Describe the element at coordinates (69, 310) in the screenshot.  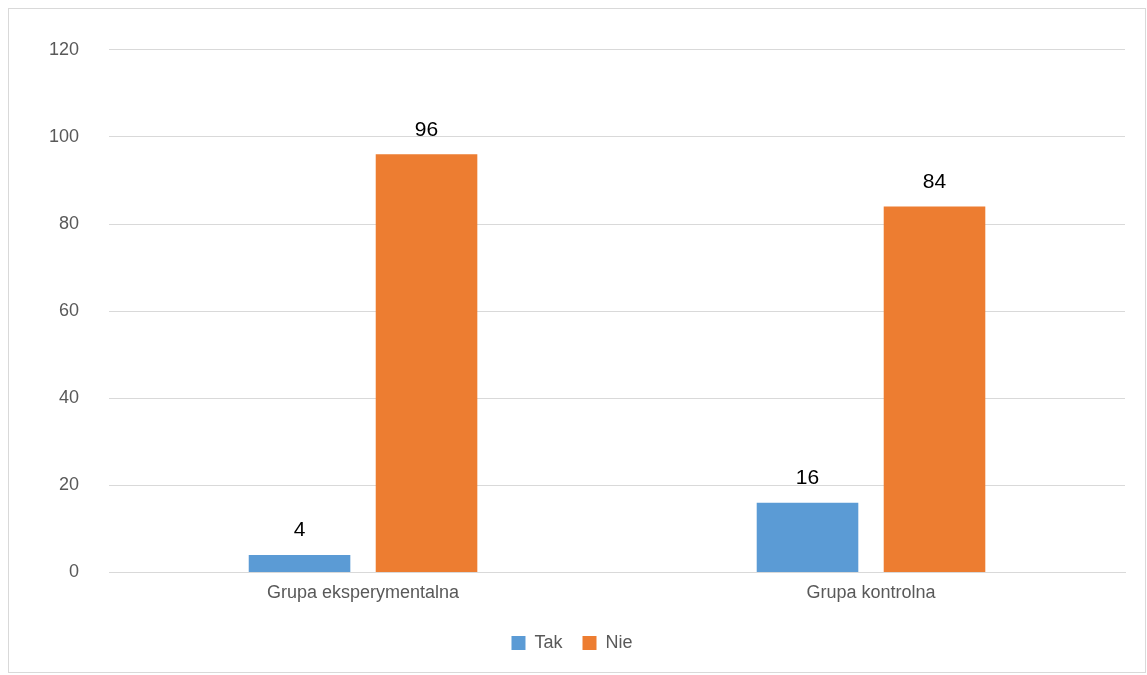
I see `y-tick-label: 60` at that location.